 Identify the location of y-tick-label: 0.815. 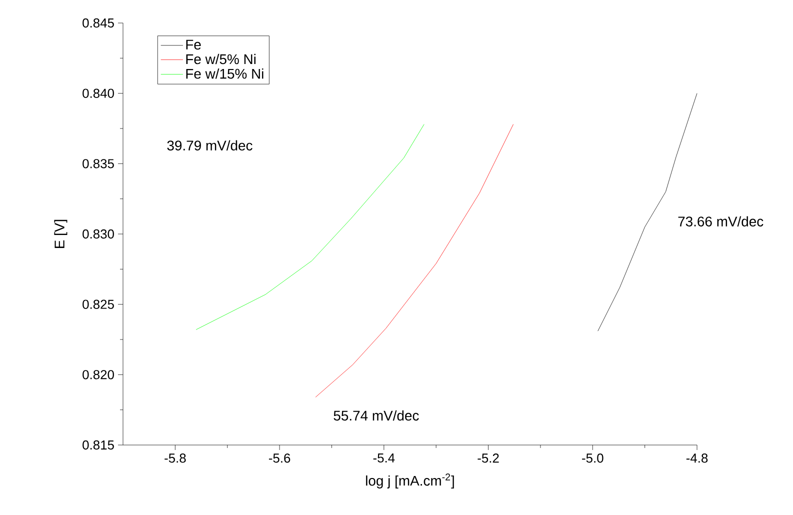
(98, 445).